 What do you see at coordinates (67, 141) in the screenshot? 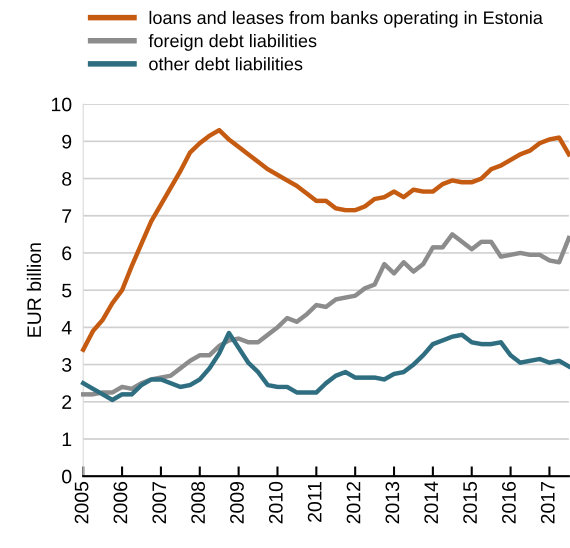
I see `y-tick-label: 9` at bounding box center [67, 141].